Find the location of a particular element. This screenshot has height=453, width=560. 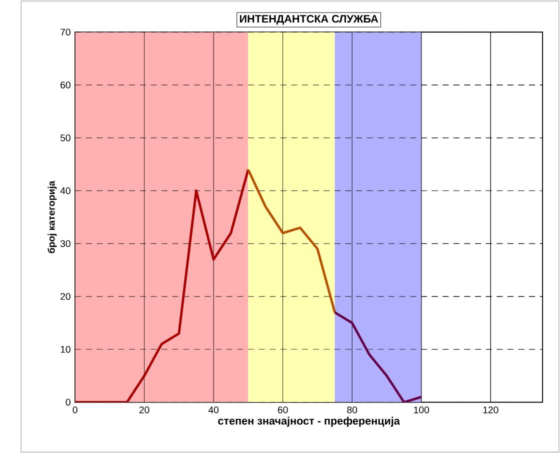

x-tick-label: 40 is located at coordinates (213, 410).